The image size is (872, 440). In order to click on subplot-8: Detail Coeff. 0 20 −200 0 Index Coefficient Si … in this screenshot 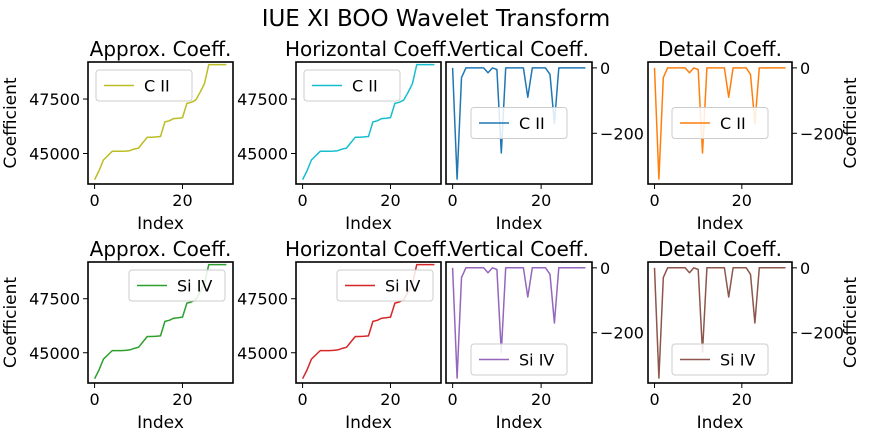, I will do `click(754, 335)`.